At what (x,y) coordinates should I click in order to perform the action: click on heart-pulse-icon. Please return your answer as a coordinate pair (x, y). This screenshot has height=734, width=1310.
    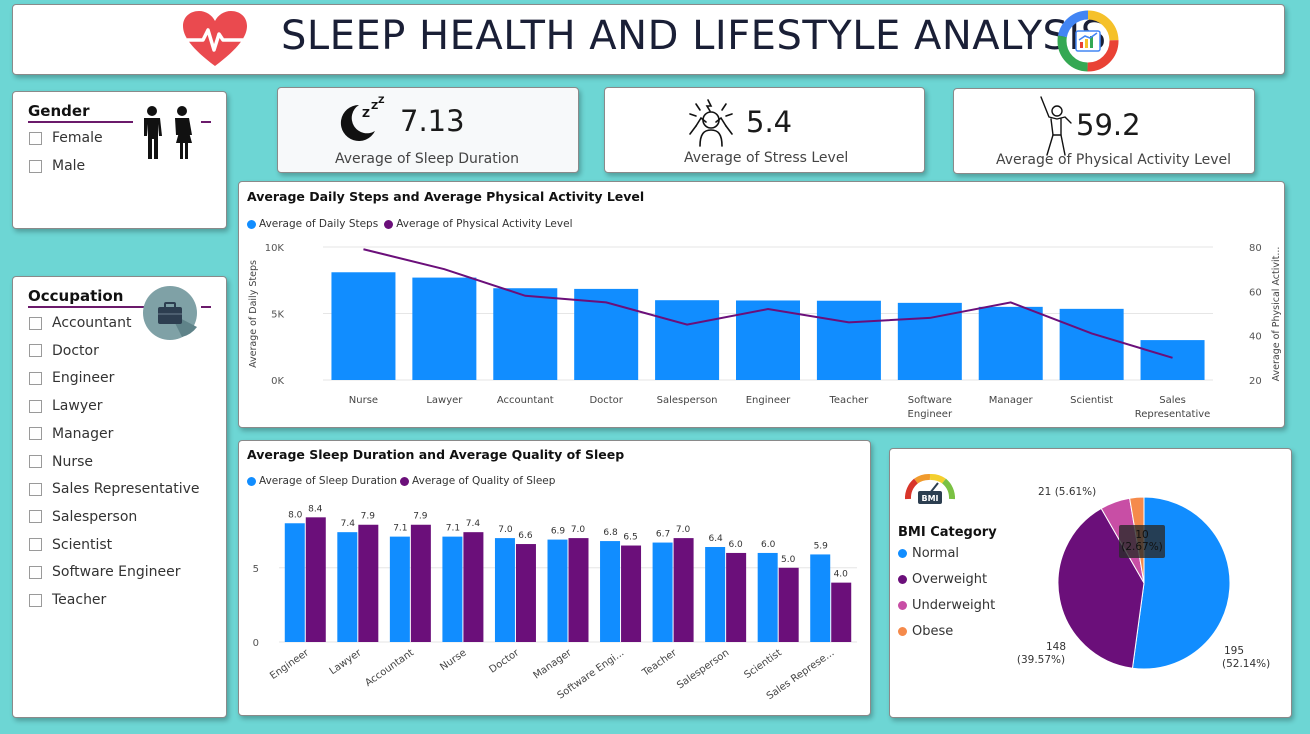
    Looking at the image, I should click on (215, 38).